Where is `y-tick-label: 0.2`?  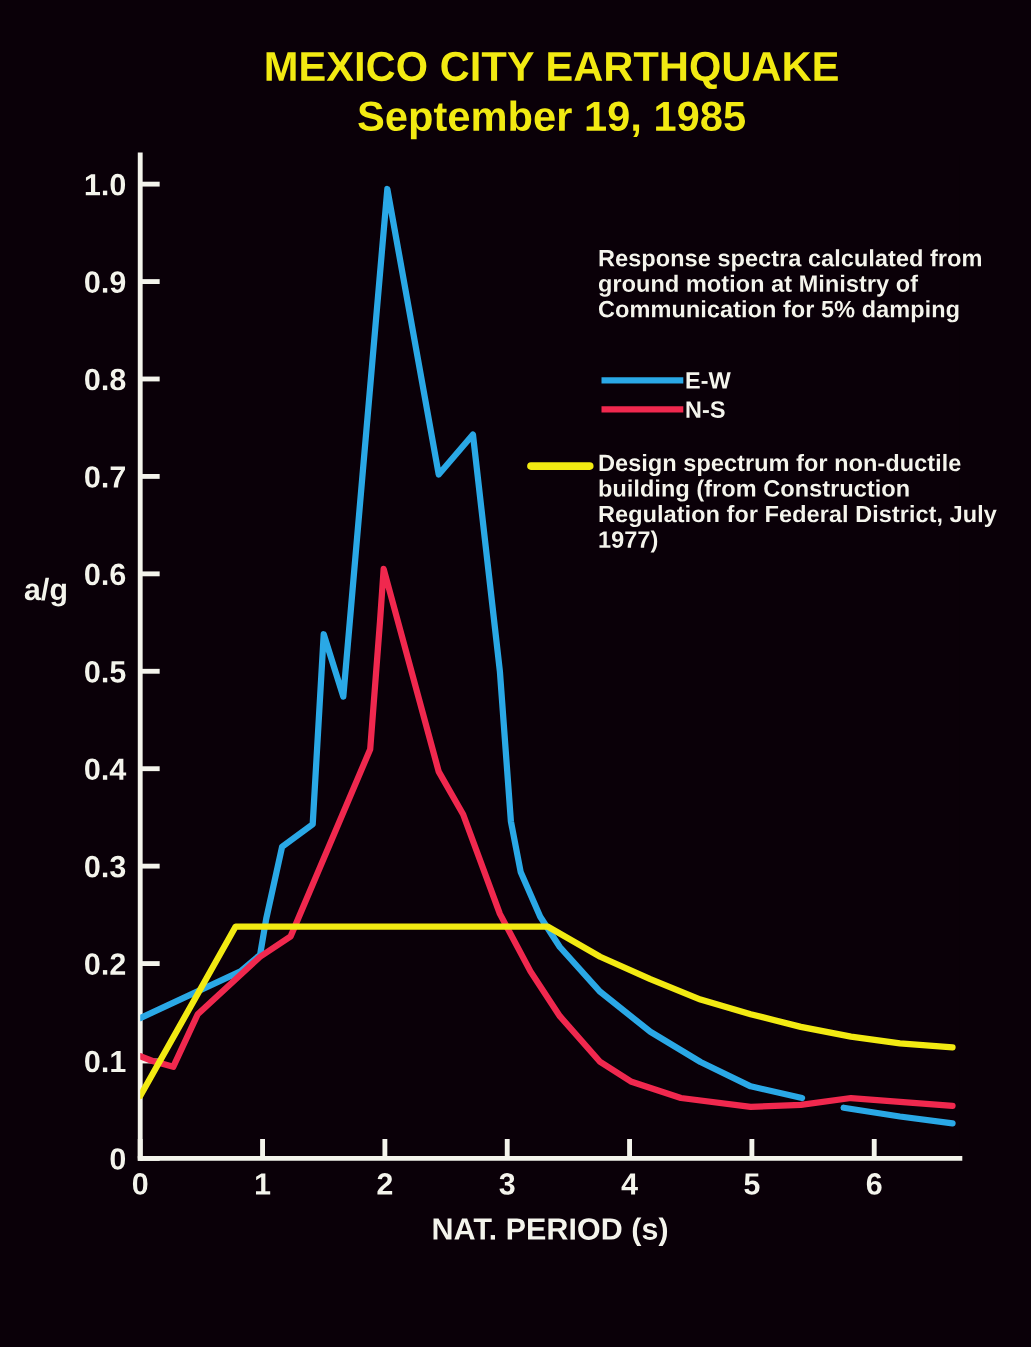
y-tick-label: 0.2 is located at coordinates (105, 964).